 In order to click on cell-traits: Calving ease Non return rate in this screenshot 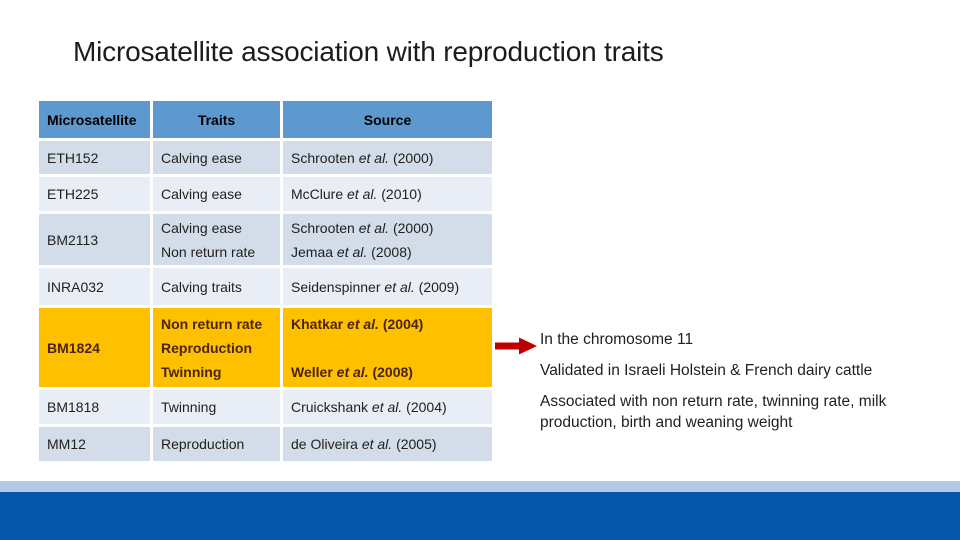, I will do `click(216, 239)`.